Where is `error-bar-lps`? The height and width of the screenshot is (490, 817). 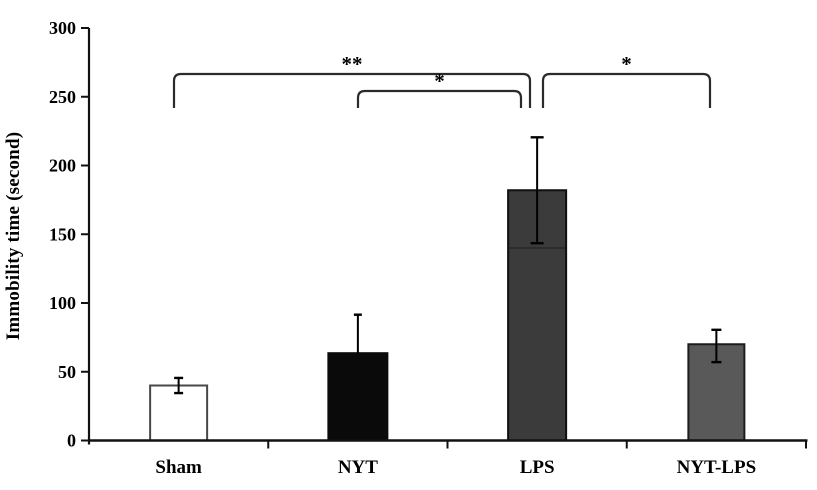
error-bar-lps is located at coordinates (537, 190).